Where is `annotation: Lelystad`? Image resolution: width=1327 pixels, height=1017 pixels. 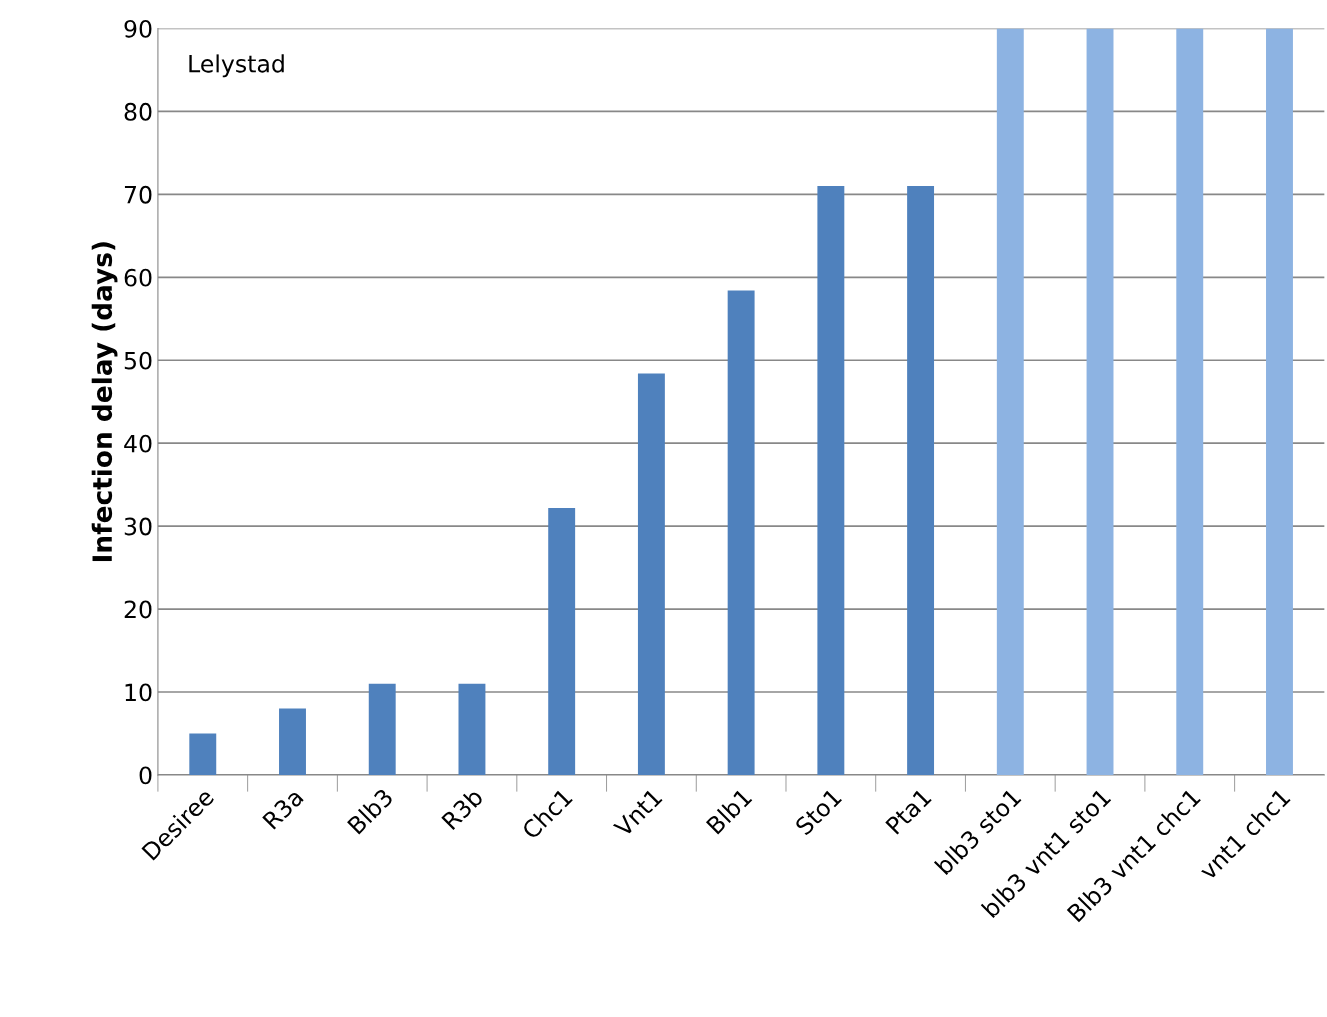
annotation: Lelystad is located at coordinates (236, 66).